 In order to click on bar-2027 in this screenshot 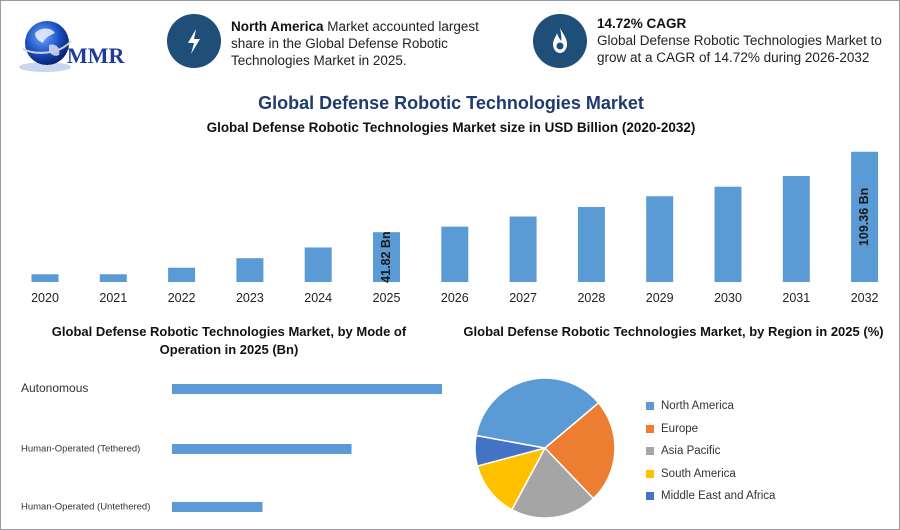, I will do `click(523, 249)`.